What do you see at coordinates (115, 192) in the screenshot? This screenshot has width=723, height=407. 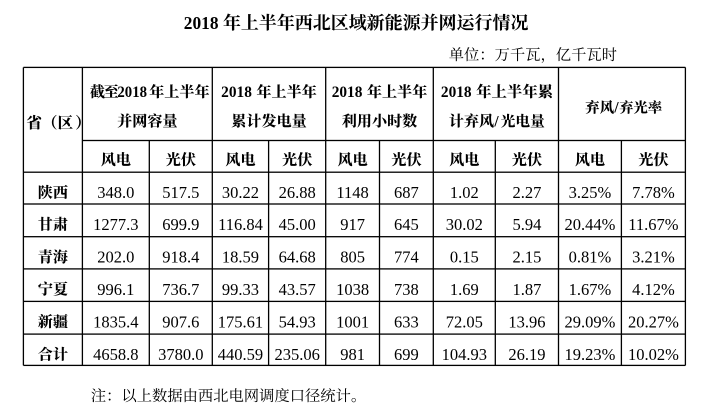 I see `svg-text: 348.0` at bounding box center [115, 192].